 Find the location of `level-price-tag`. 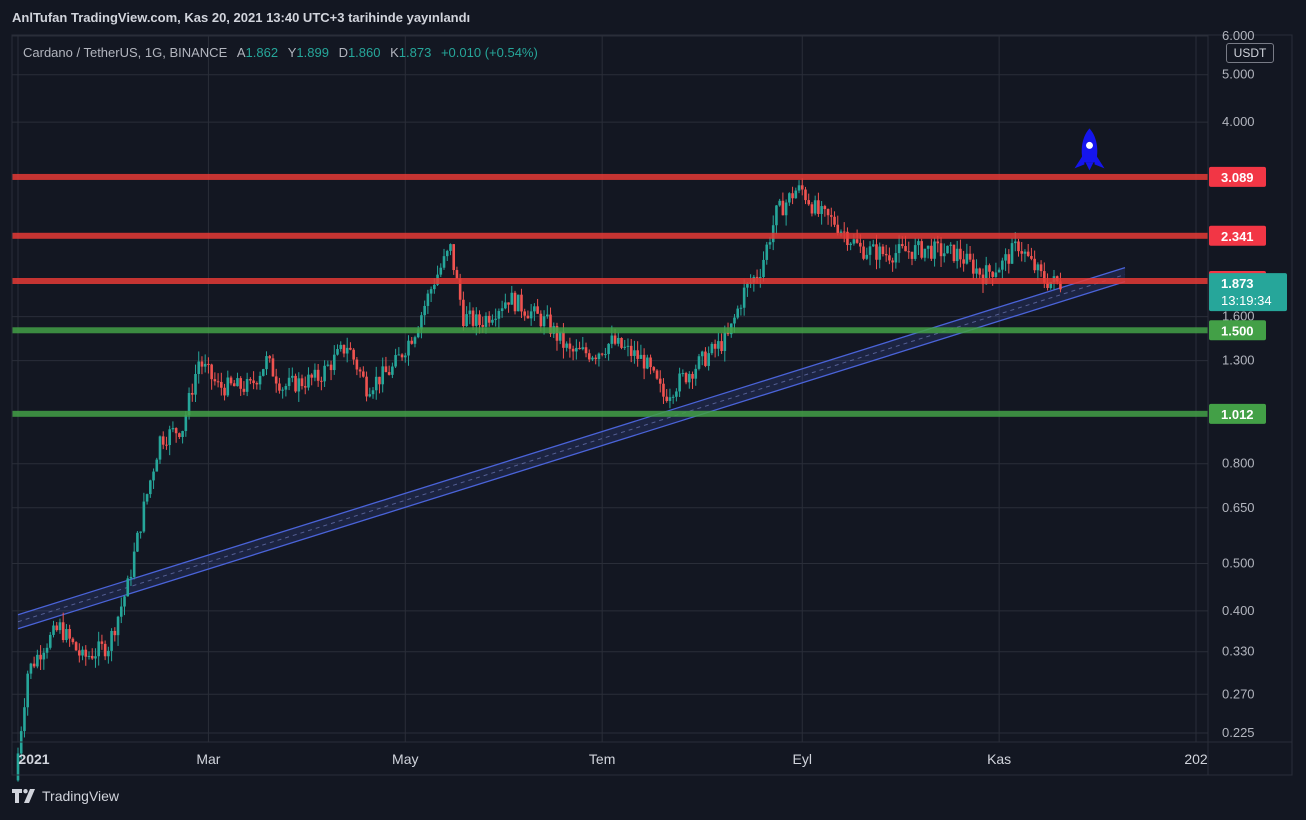

level-price-tag is located at coordinates (1237, 413).